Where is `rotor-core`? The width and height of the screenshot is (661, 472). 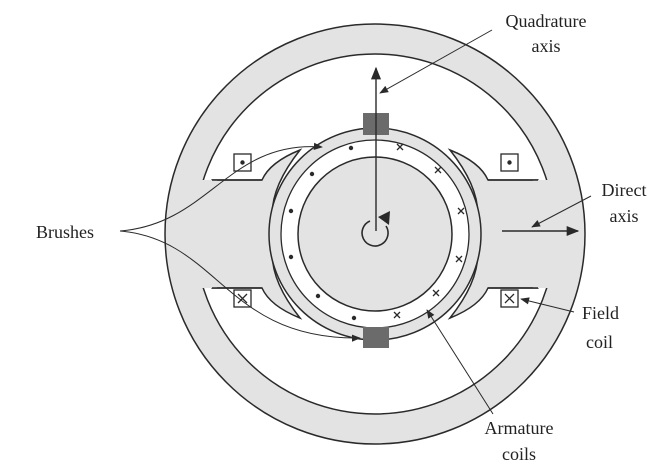 rotor-core is located at coordinates (375, 234).